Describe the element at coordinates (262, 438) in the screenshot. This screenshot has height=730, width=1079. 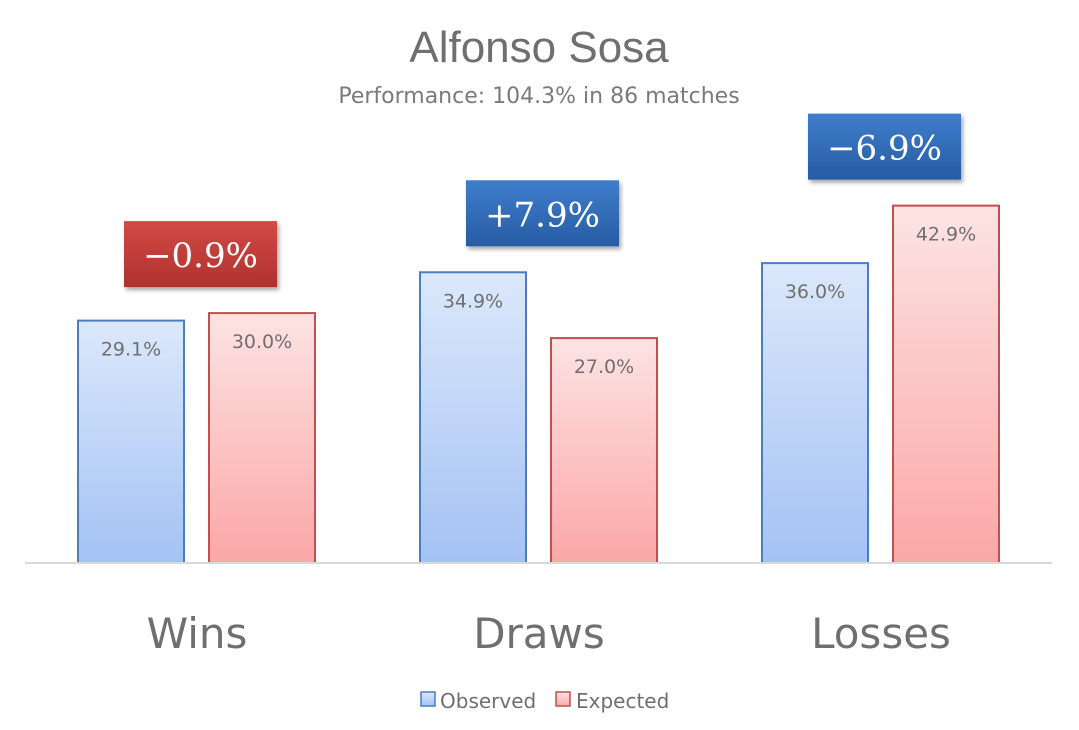
I see `bar-expected-wins` at that location.